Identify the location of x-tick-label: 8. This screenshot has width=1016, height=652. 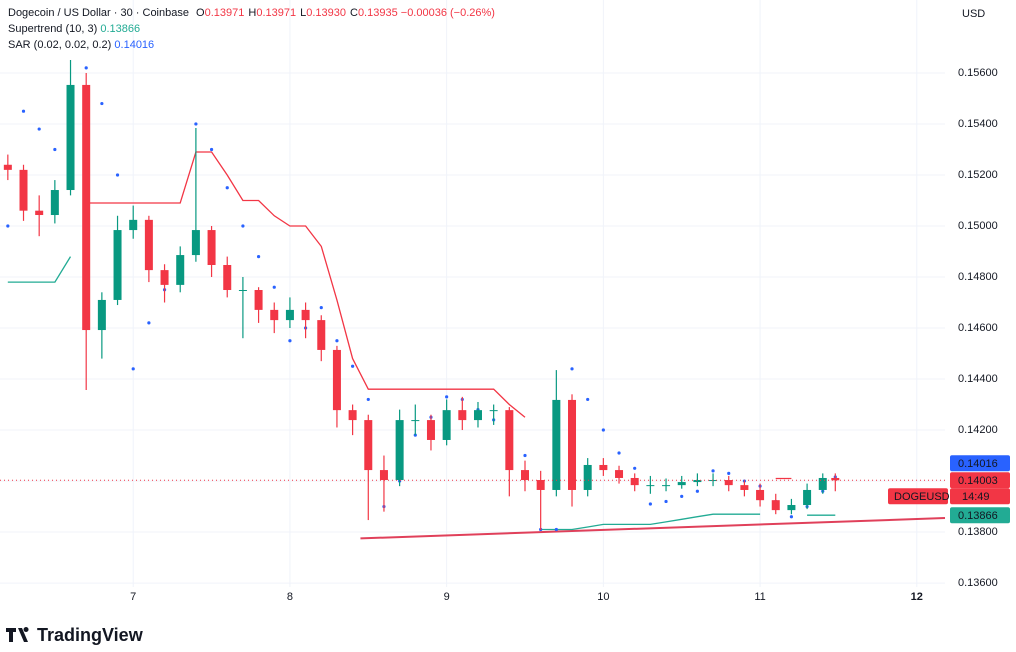
(290, 597).